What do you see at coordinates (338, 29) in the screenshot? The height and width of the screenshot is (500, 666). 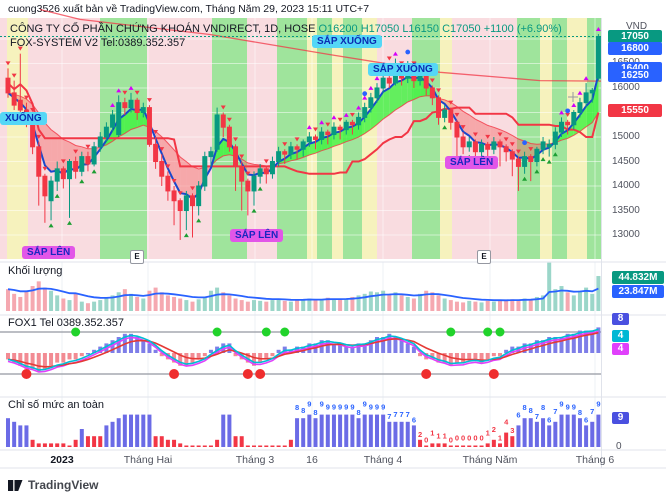 I see `ohlc-open: O16200` at bounding box center [338, 29].